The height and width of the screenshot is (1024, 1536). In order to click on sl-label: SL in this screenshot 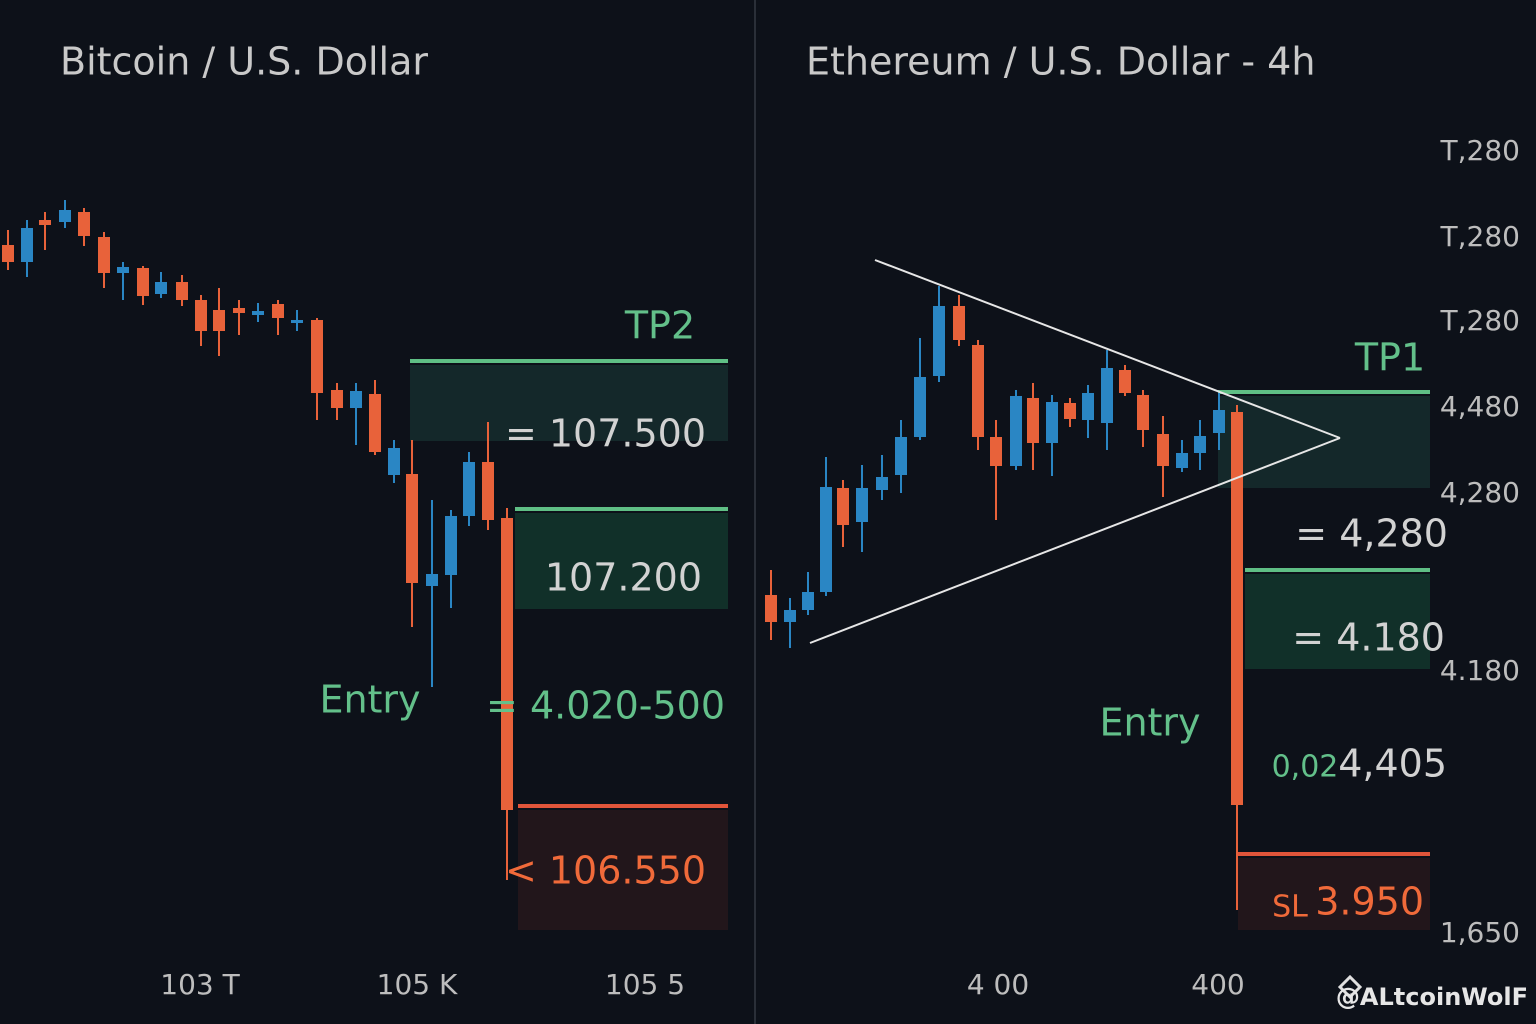, I will do `click(1290, 907)`.